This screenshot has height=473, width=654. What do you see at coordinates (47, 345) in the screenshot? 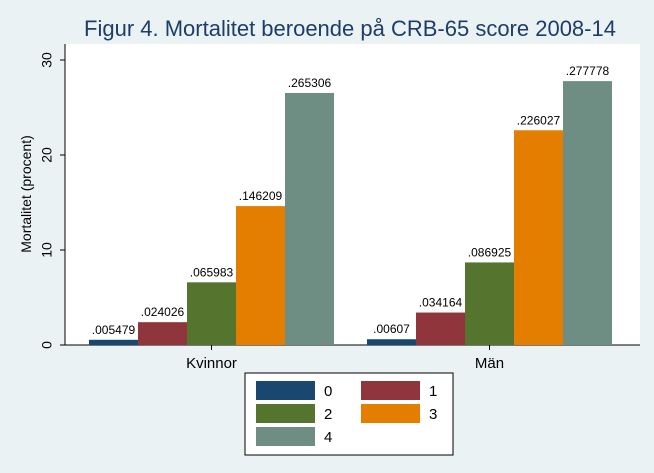
I see `y-tick-label: 0` at bounding box center [47, 345].